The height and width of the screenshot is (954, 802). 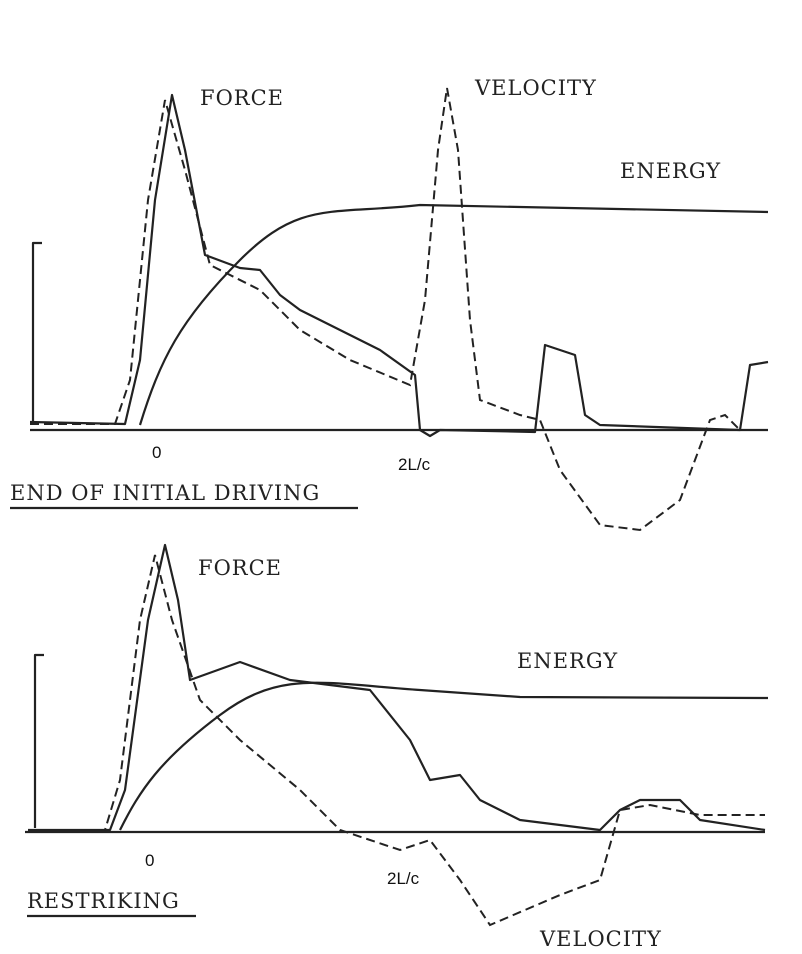 What do you see at coordinates (103, 901) in the screenshot?
I see `caption: RESTRIKING` at bounding box center [103, 901].